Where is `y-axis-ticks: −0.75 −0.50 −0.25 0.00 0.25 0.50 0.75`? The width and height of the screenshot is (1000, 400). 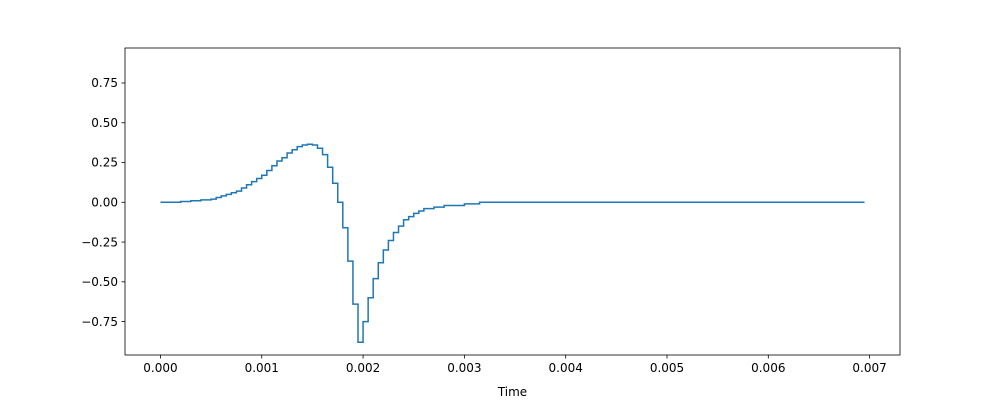 y-axis-ticks: −0.75 −0.50 −0.25 0.00 0.25 0.50 0.75 is located at coordinates (103, 202).